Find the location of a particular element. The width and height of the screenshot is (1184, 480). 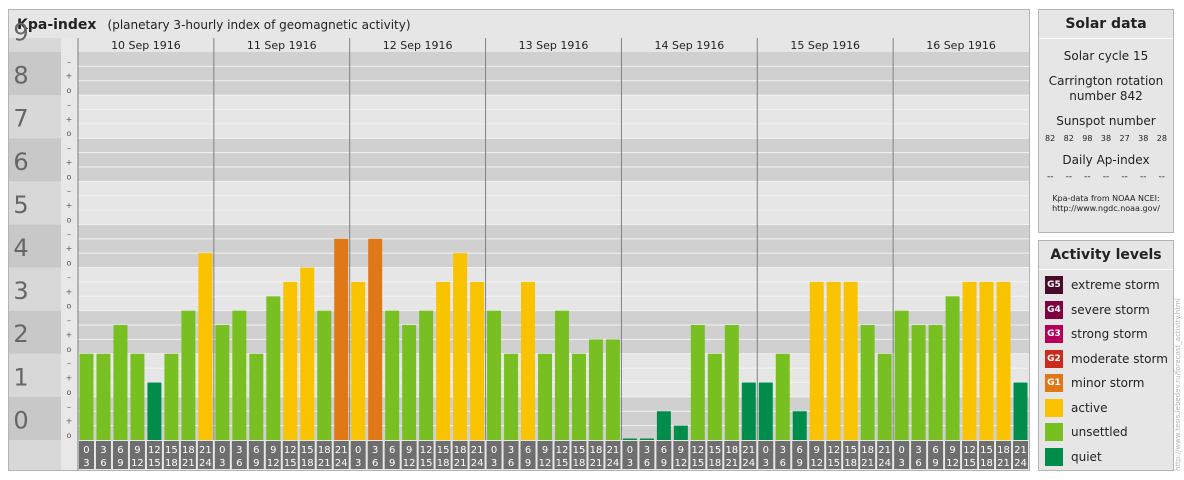

time-slot-start: 6 is located at coordinates (800, 450).